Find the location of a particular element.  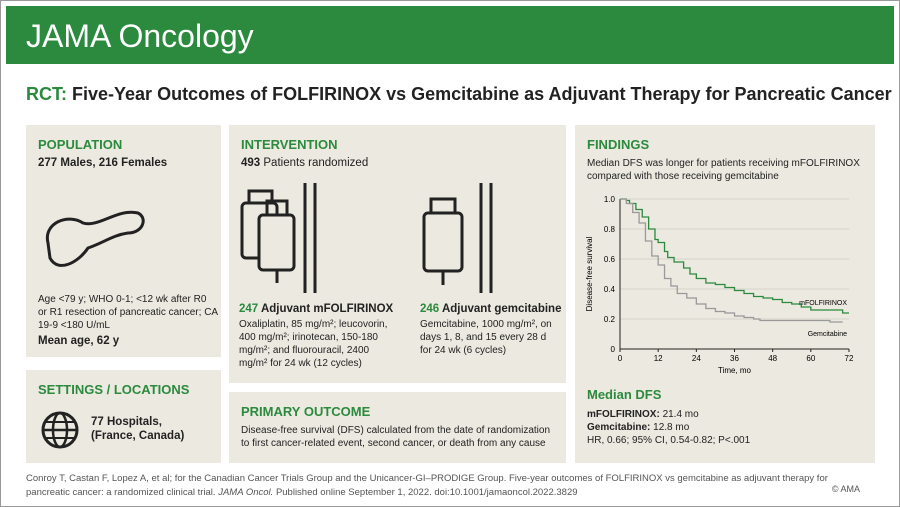

y-tick-label: 0.4 is located at coordinates (610, 289).